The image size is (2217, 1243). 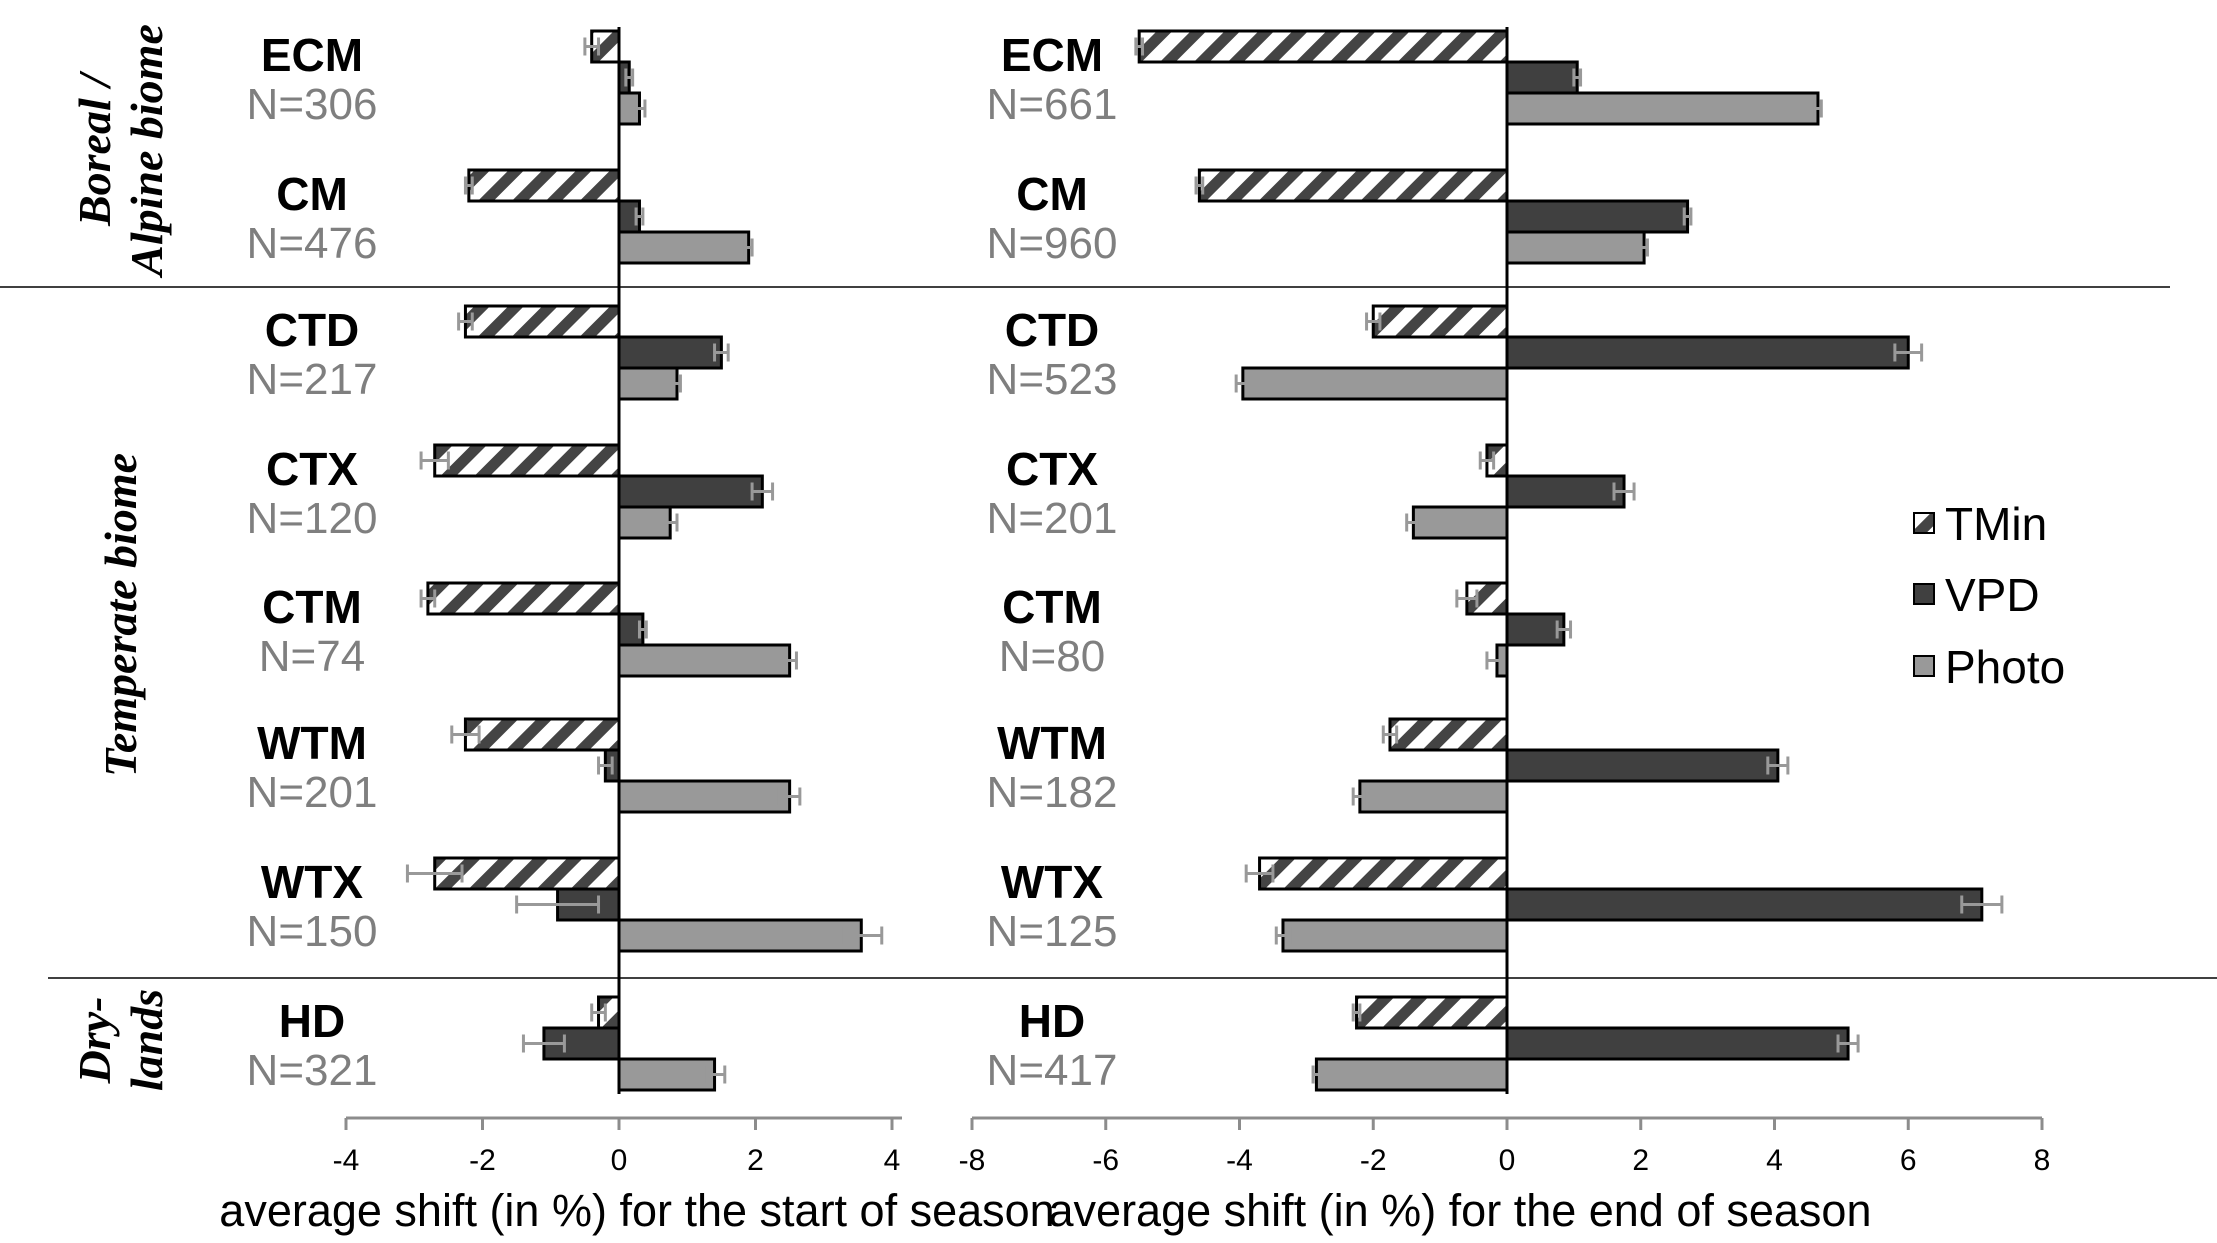 What do you see at coordinates (312, 656) in the screenshot?
I see `sample-size-label: N=74` at bounding box center [312, 656].